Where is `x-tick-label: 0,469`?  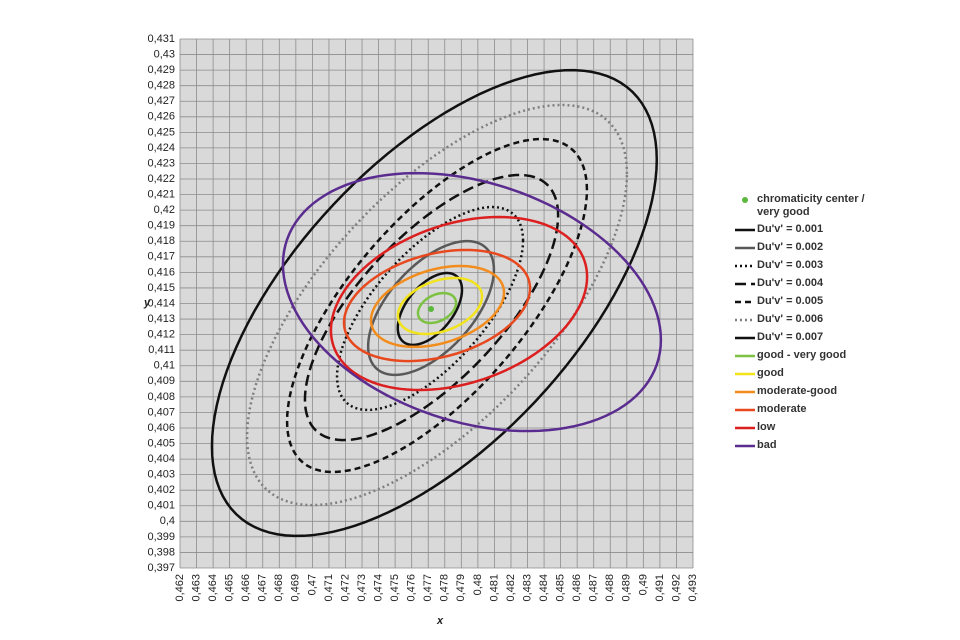
x-tick-label: 0,469 is located at coordinates (296, 588).